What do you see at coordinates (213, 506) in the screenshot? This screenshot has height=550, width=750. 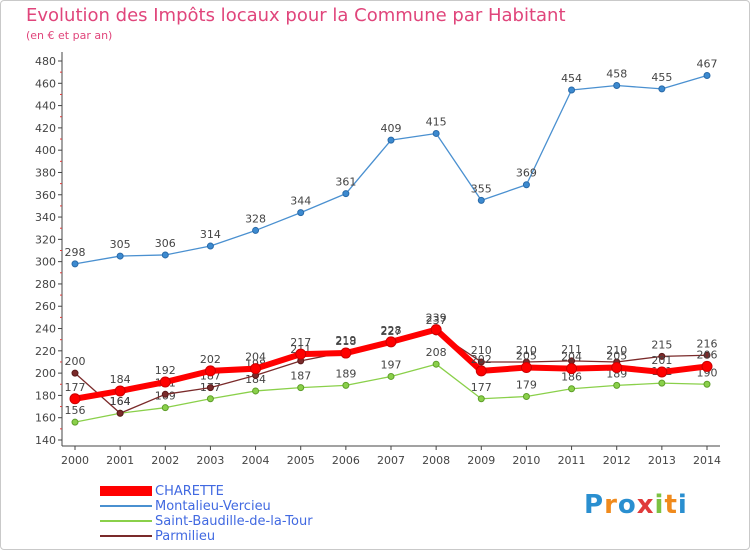 I see `legend-label: Montalieu-Vercieu` at bounding box center [213, 506].